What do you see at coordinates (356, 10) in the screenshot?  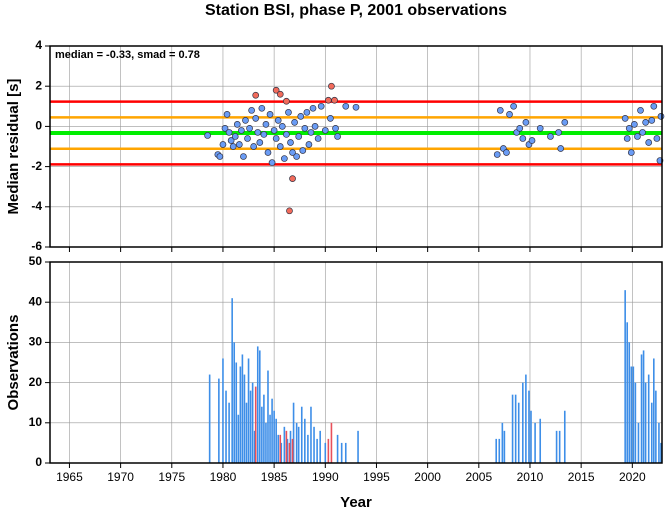 I see `chart-title: Station BSI, phase P, 2001 observations` at bounding box center [356, 10].